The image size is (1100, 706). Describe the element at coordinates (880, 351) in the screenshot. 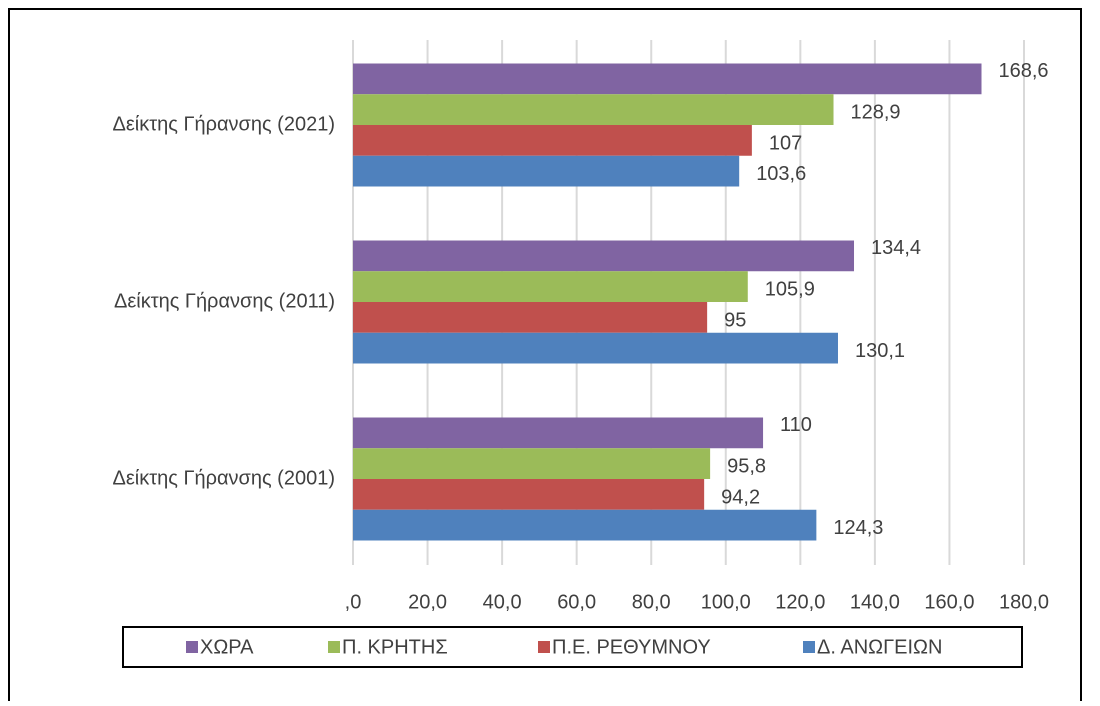

I see `data-label: 130,1` at that location.